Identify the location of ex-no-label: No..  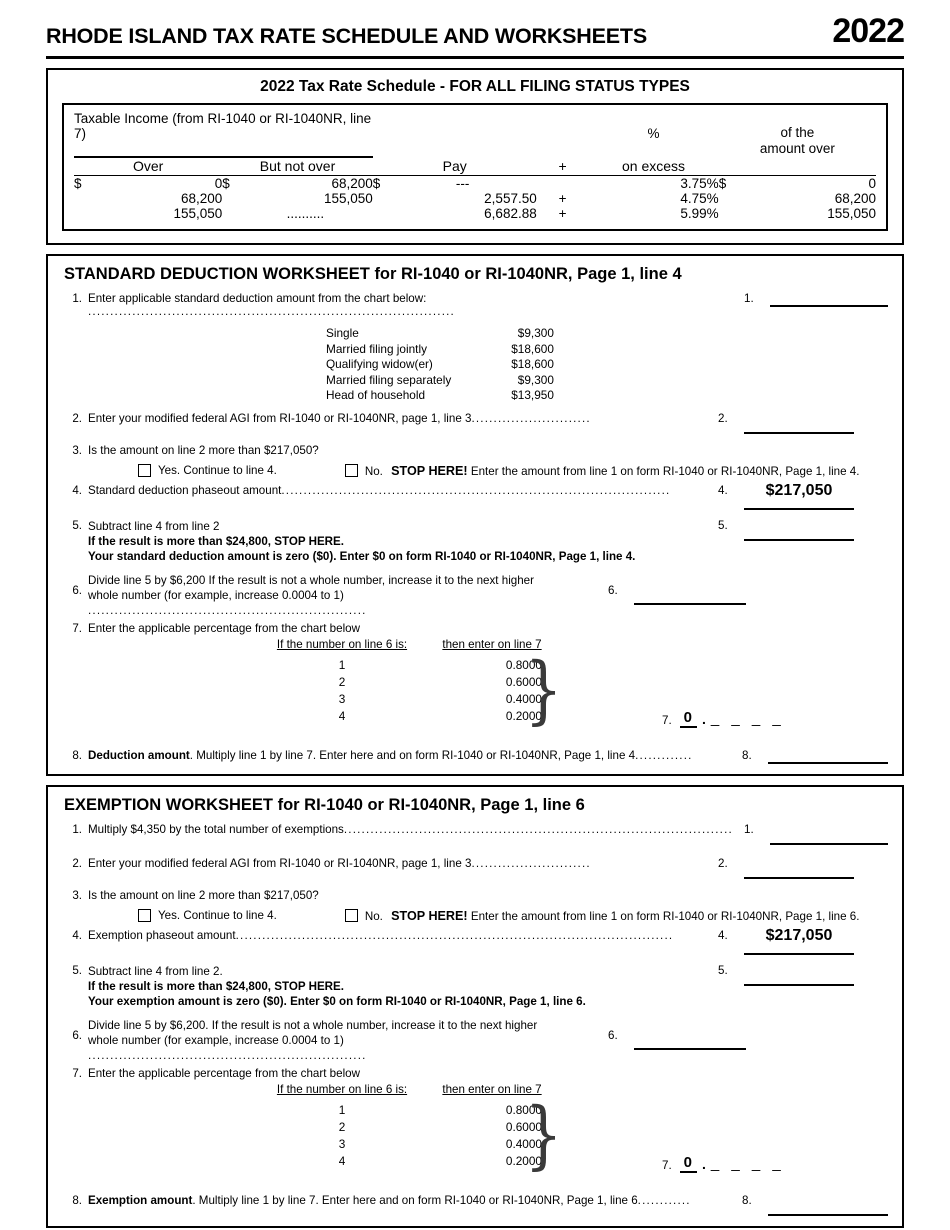
(373, 916).